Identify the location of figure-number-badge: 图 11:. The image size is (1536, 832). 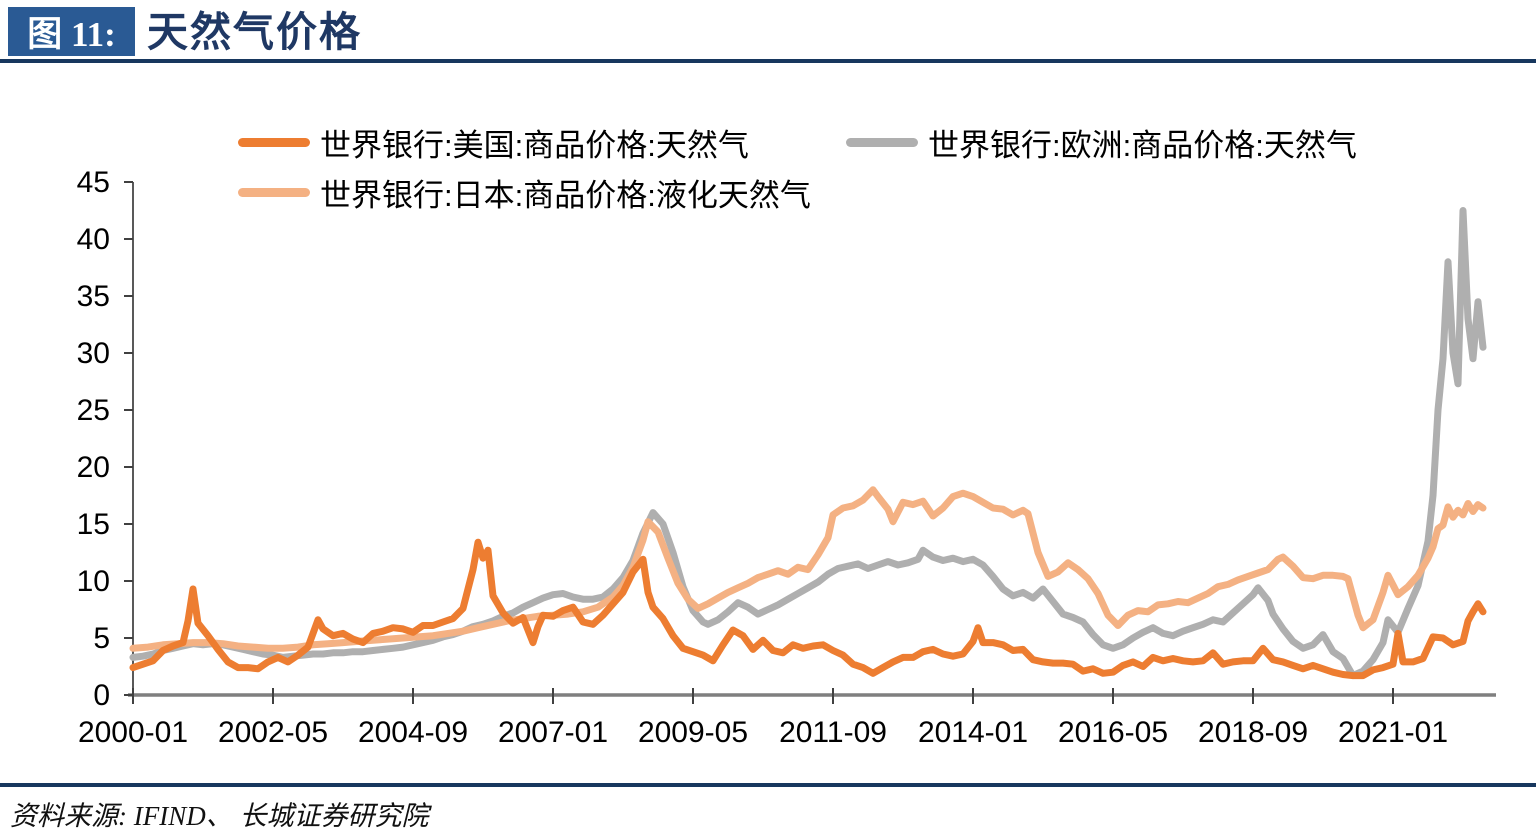
(71, 31).